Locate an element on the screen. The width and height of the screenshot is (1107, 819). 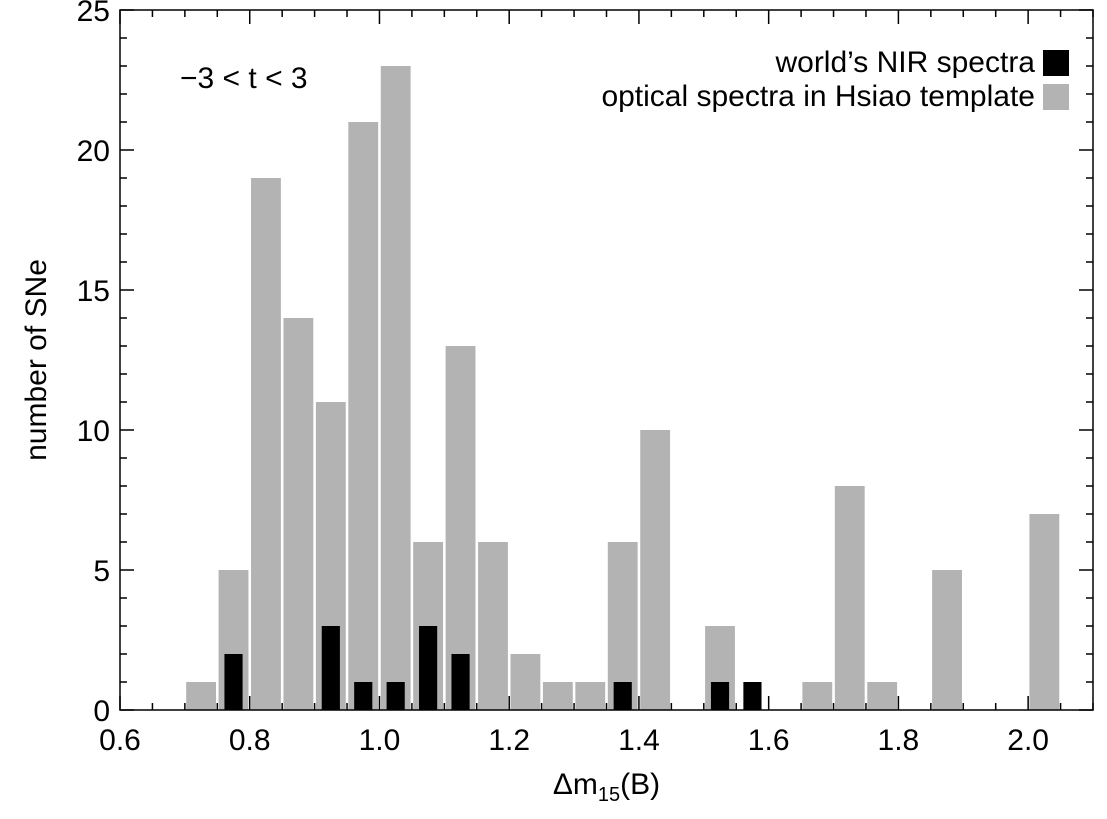
y-axis-label: number of SNe is located at coordinates (36, 360).